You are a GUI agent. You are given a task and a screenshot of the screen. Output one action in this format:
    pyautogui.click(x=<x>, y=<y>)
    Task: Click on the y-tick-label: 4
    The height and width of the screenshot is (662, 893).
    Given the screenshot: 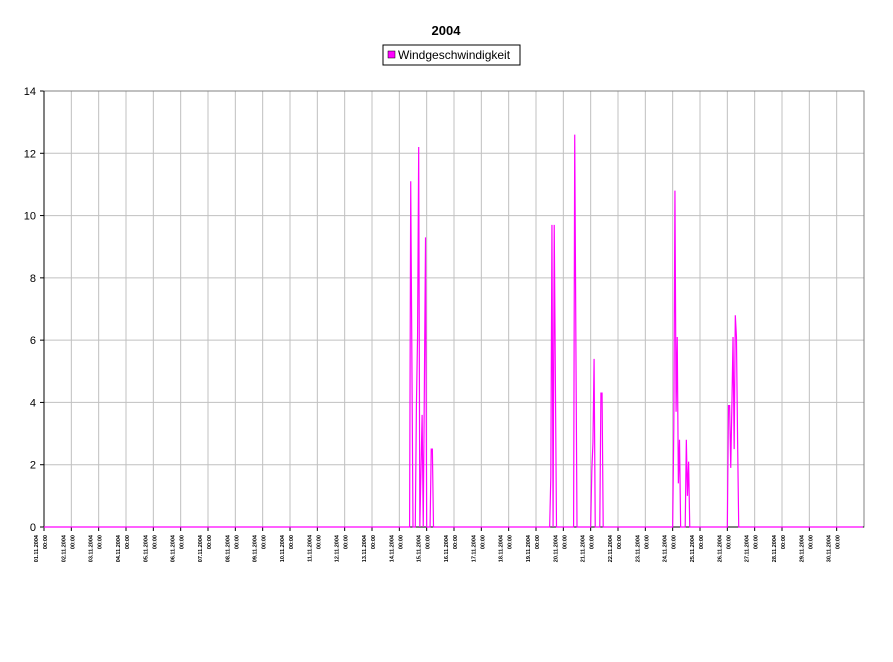 What is the action you would take?
    pyautogui.click(x=33, y=403)
    